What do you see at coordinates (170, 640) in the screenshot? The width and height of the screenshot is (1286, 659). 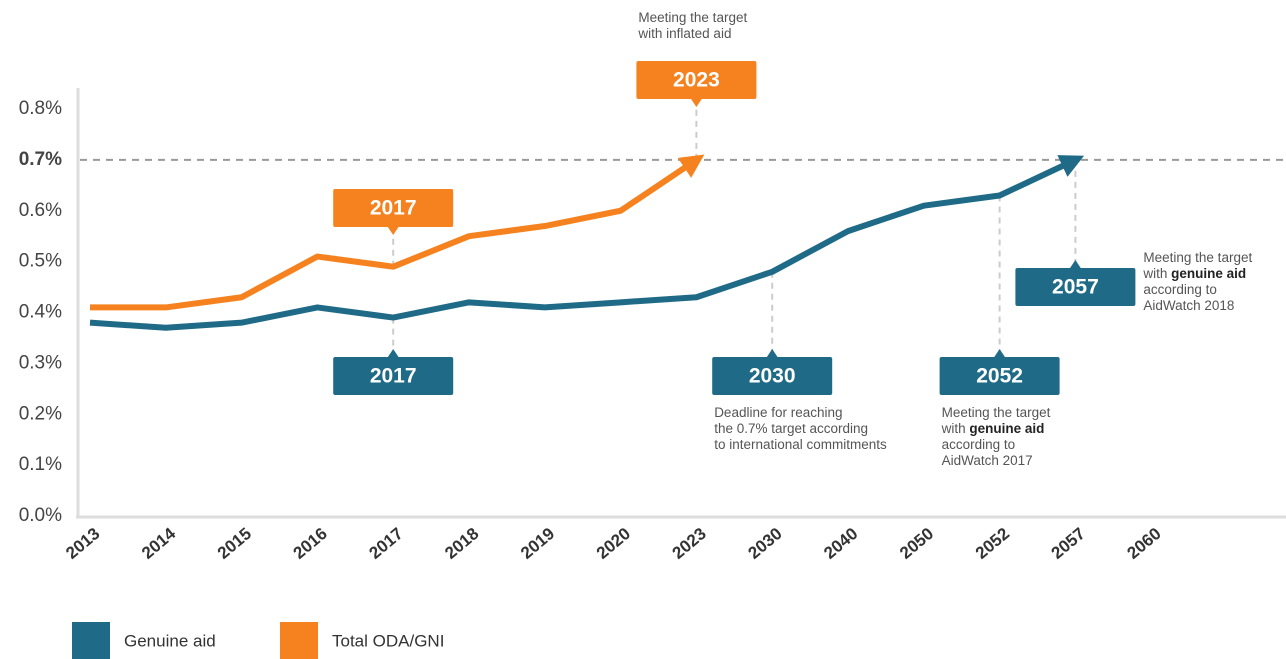 I see `legend-label: Genuine aid` at bounding box center [170, 640].